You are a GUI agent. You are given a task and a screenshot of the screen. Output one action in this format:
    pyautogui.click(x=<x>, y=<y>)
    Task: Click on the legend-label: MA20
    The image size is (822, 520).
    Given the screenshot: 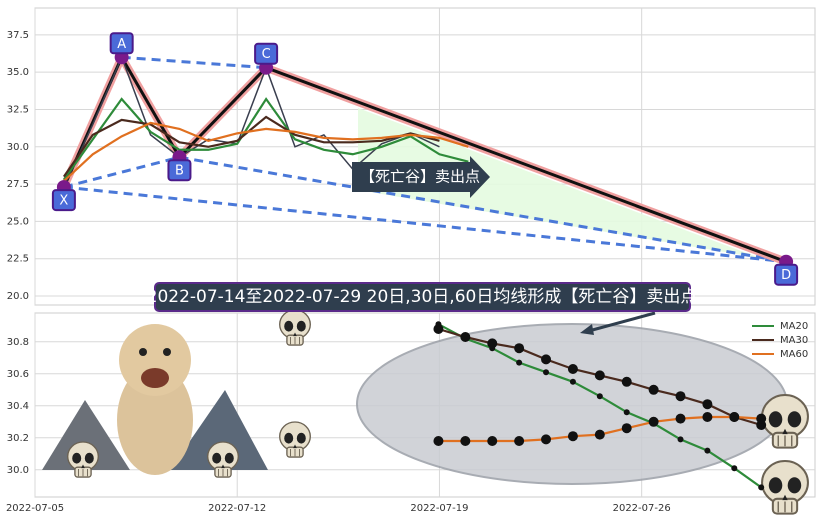 What is the action you would take?
    pyautogui.click(x=794, y=326)
    